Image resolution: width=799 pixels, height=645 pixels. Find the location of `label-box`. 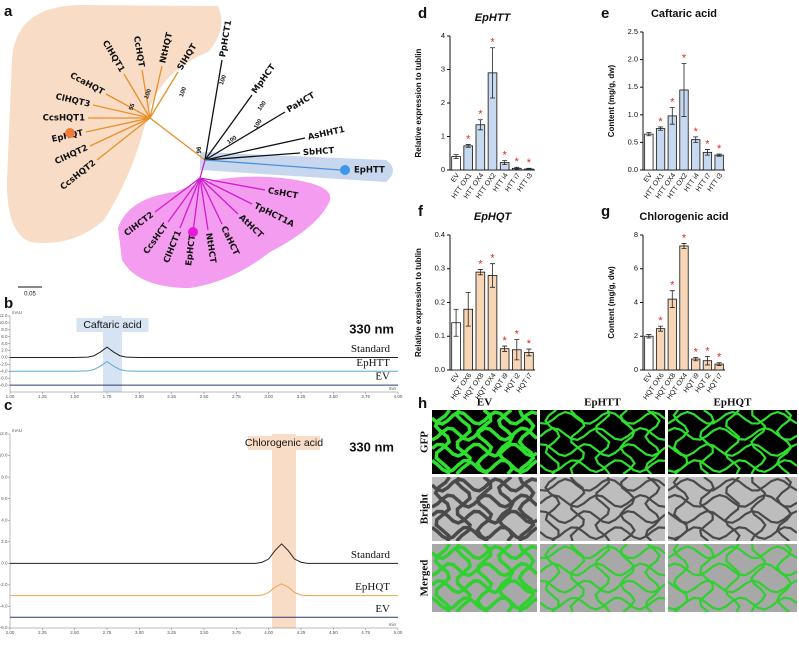

label-box is located at coordinates (112, 325).